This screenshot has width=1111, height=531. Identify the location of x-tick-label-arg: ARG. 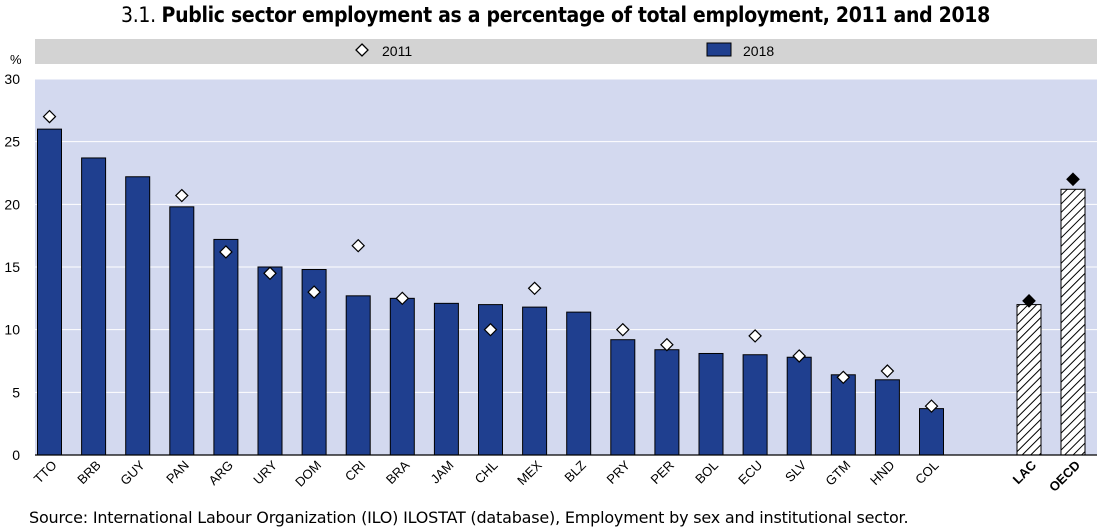
(220, 473).